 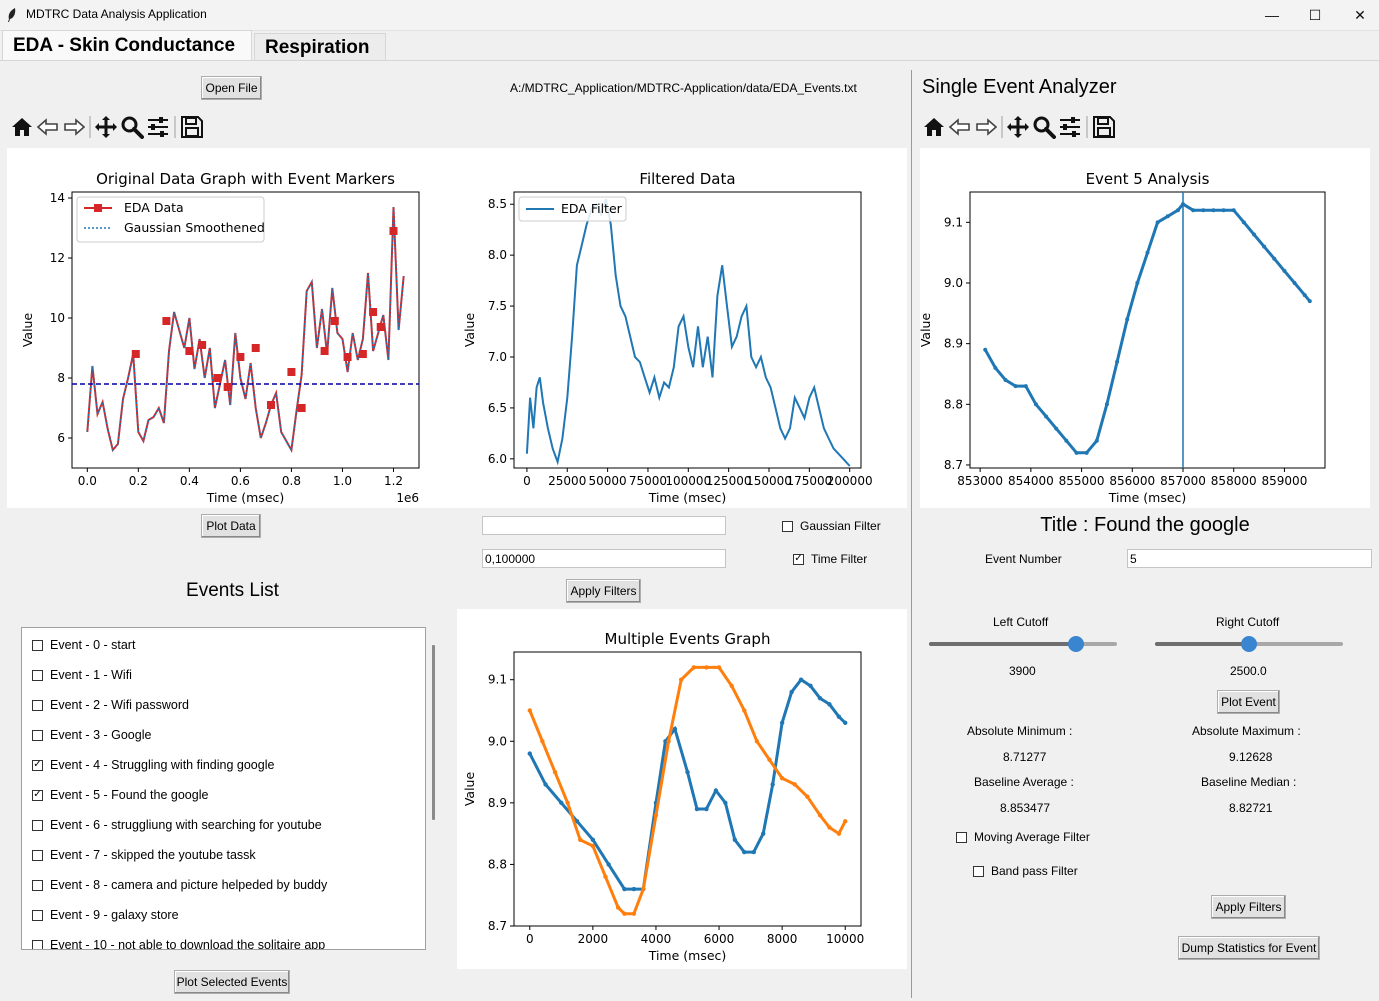 I want to click on tab-respiration: Respiration, so click(x=320, y=47).